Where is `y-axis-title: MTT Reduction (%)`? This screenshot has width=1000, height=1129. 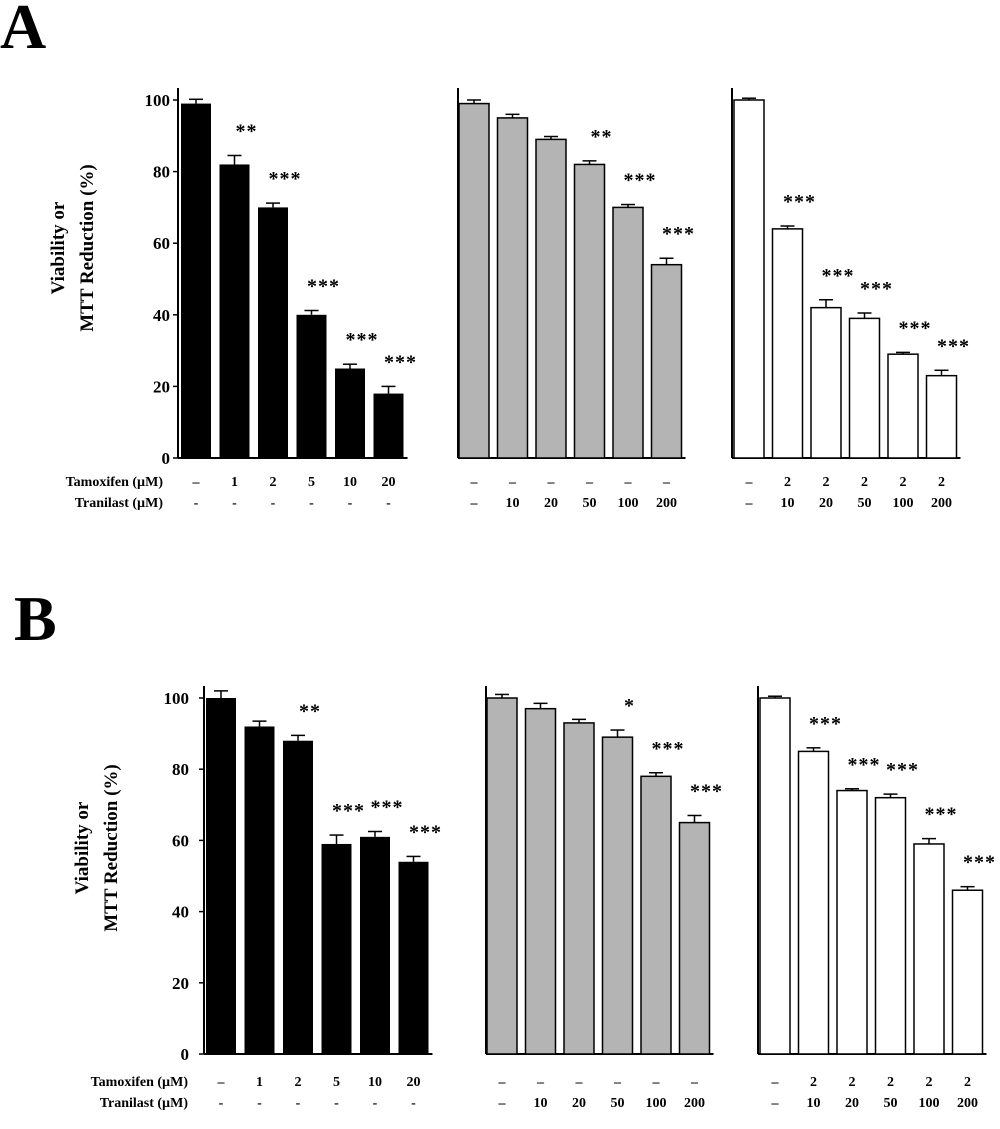 y-axis-title: MTT Reduction (%) is located at coordinates (111, 847).